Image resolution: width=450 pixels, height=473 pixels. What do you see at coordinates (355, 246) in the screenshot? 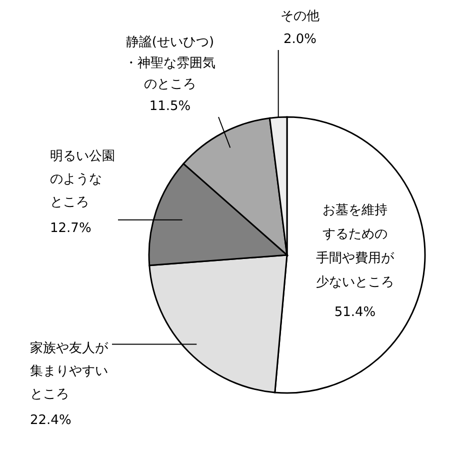
I see `slice-label: お墓を維持するための手間や費用が少ないところ` at bounding box center [355, 246].